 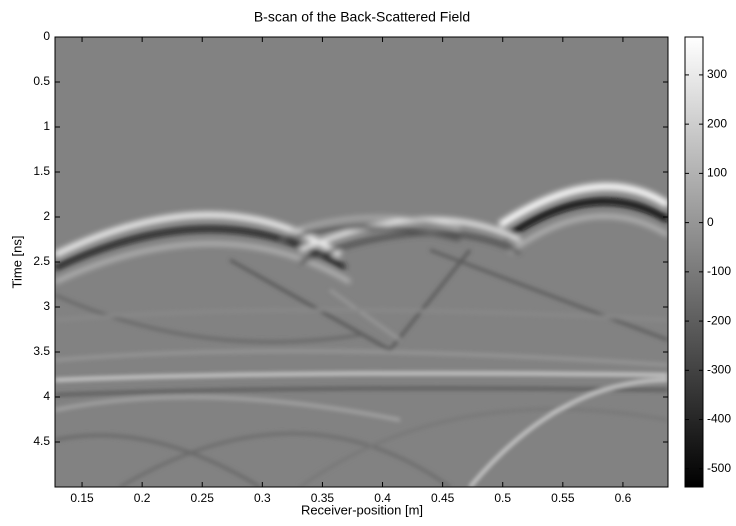 What do you see at coordinates (16, 262) in the screenshot?
I see `y-axis-label: Time [ns]` at bounding box center [16, 262].